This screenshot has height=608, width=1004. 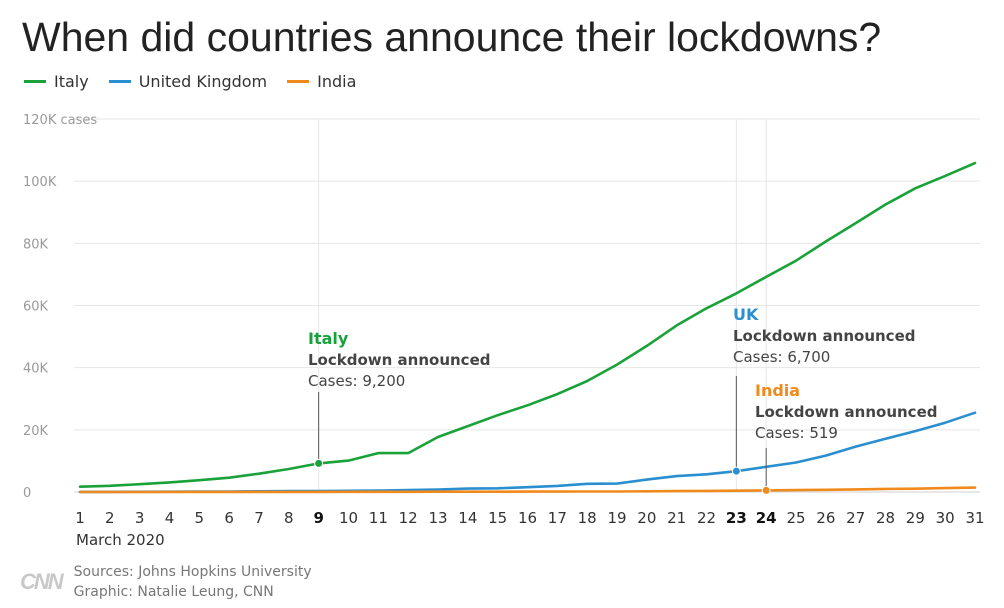 What do you see at coordinates (736, 518) in the screenshot?
I see `x-tick-label: 23` at bounding box center [736, 518].